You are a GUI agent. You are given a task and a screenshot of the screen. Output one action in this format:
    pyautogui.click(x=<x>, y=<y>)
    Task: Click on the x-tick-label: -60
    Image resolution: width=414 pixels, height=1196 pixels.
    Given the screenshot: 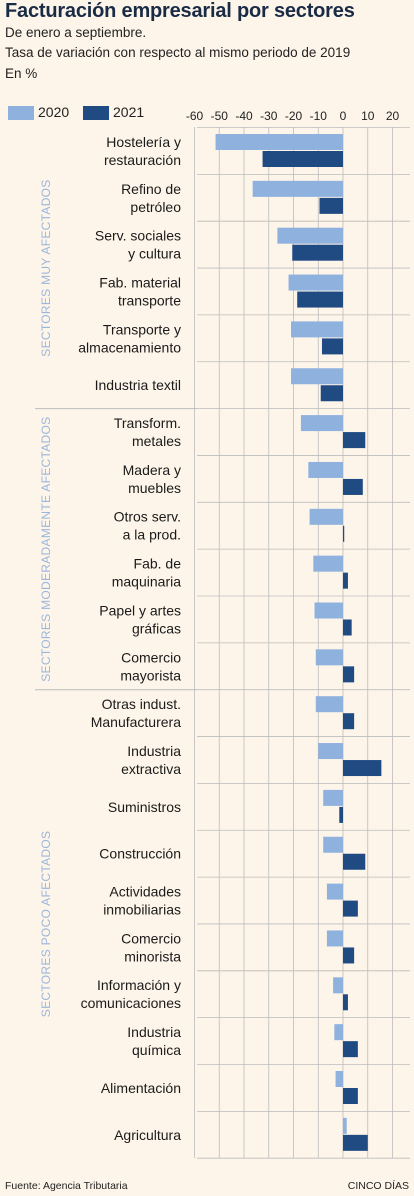 What is the action you would take?
    pyautogui.click(x=195, y=116)
    